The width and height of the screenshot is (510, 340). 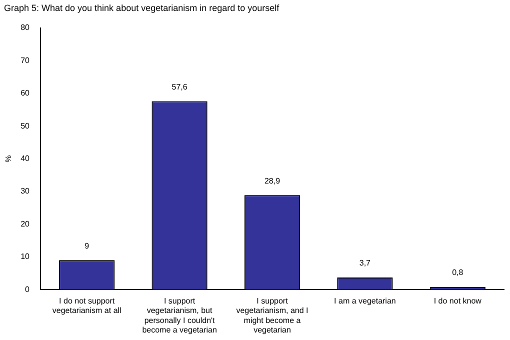 What do you see at coordinates (272, 315) in the screenshot?
I see `x-tick-label: I support vegetarianism, and I might become a vegetarian` at bounding box center [272, 315].